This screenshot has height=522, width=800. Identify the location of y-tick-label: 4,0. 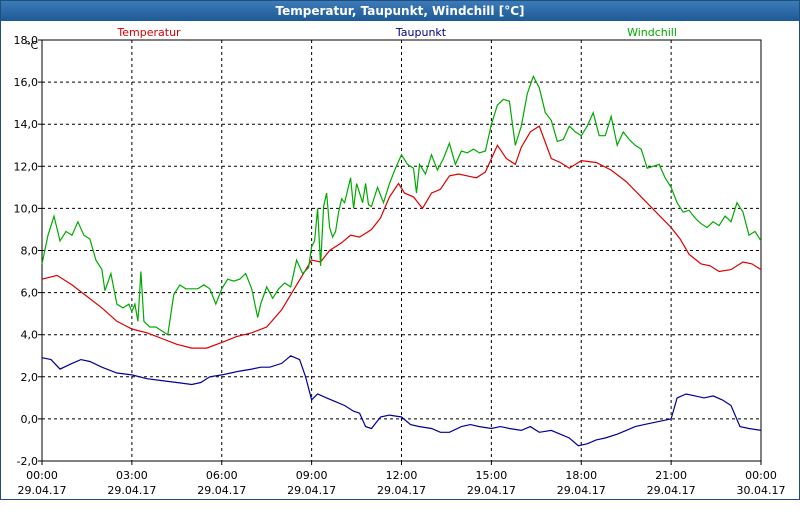
(30, 335).